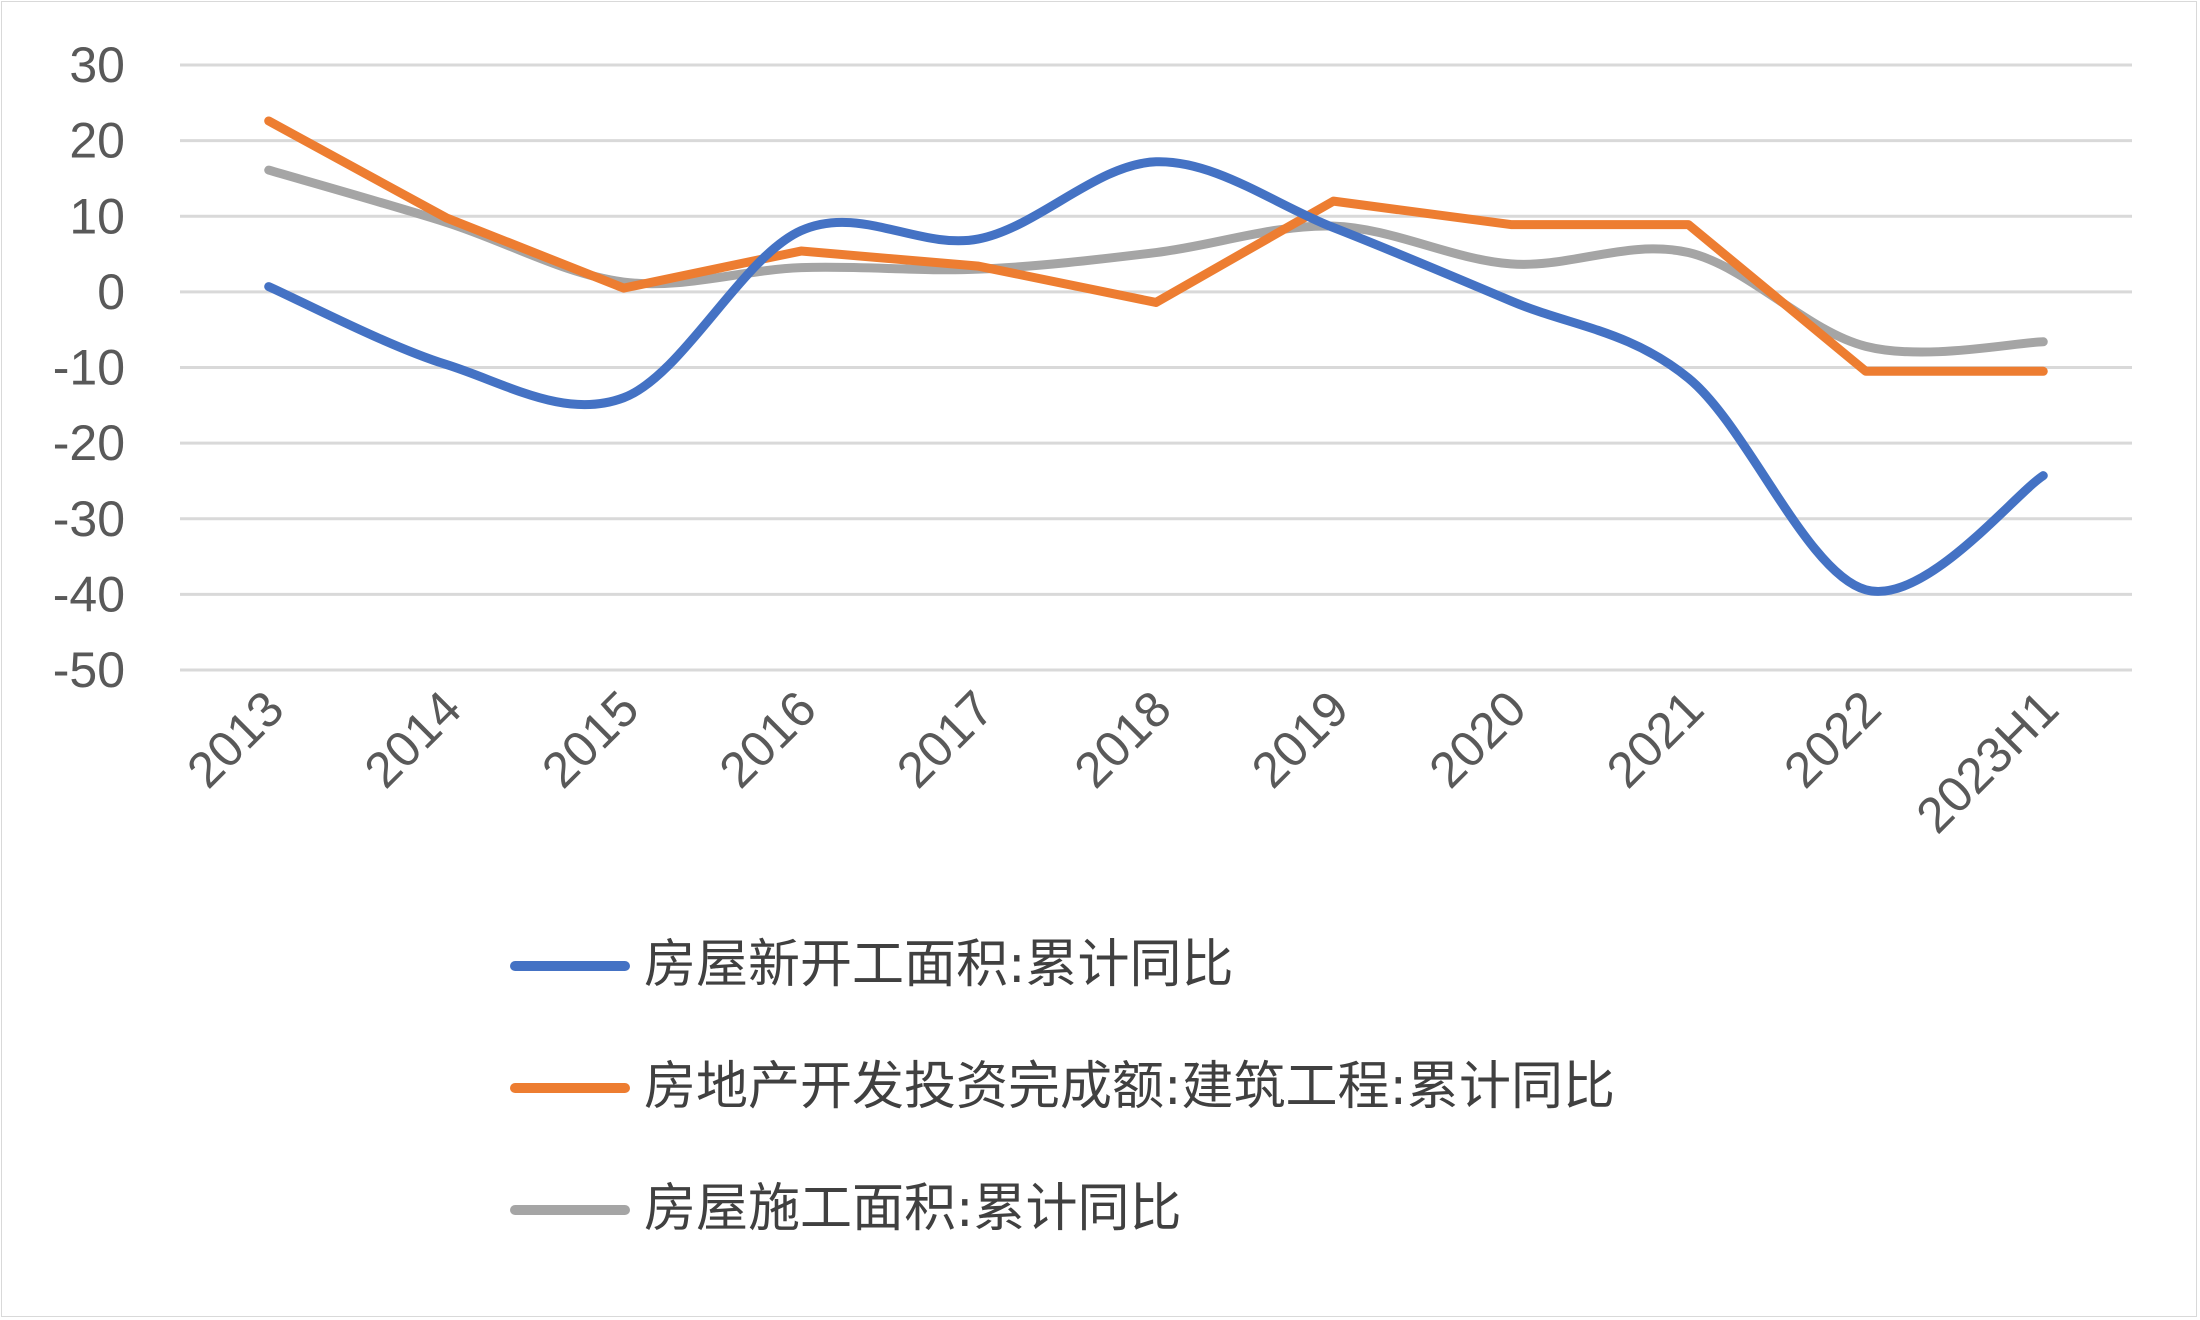 Image resolution: width=2200 pixels, height=1320 pixels. Describe the element at coordinates (945, 739) in the screenshot. I see `x-tick-label: 2017` at that location.